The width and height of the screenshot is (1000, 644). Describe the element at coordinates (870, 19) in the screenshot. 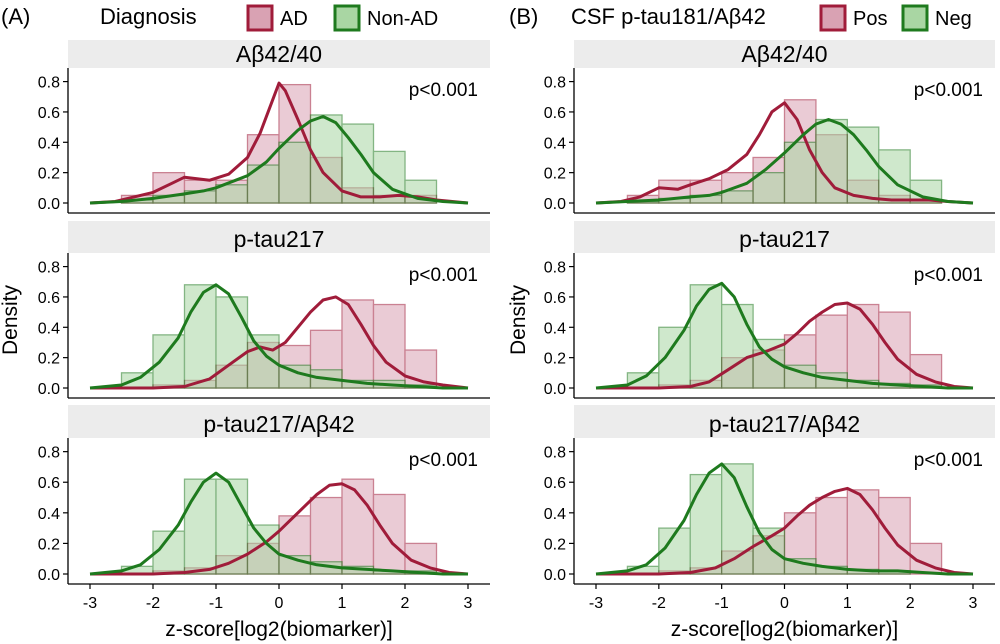

I see `legend-label: Pos` at that location.